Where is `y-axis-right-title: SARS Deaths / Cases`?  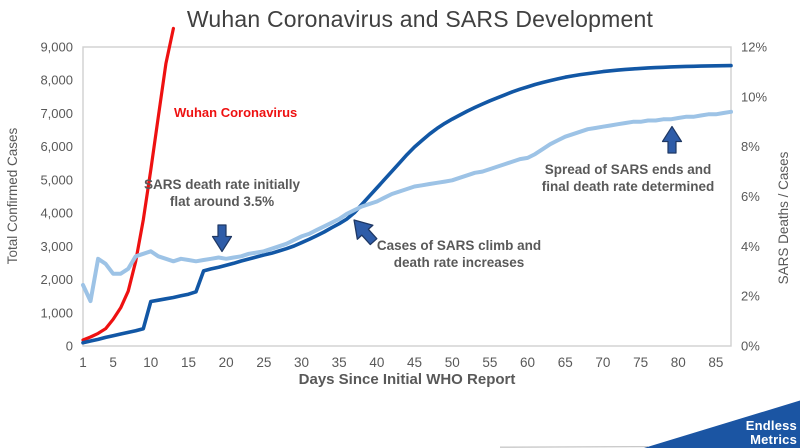 y-axis-right-title: SARS Deaths / Cases is located at coordinates (783, 218).